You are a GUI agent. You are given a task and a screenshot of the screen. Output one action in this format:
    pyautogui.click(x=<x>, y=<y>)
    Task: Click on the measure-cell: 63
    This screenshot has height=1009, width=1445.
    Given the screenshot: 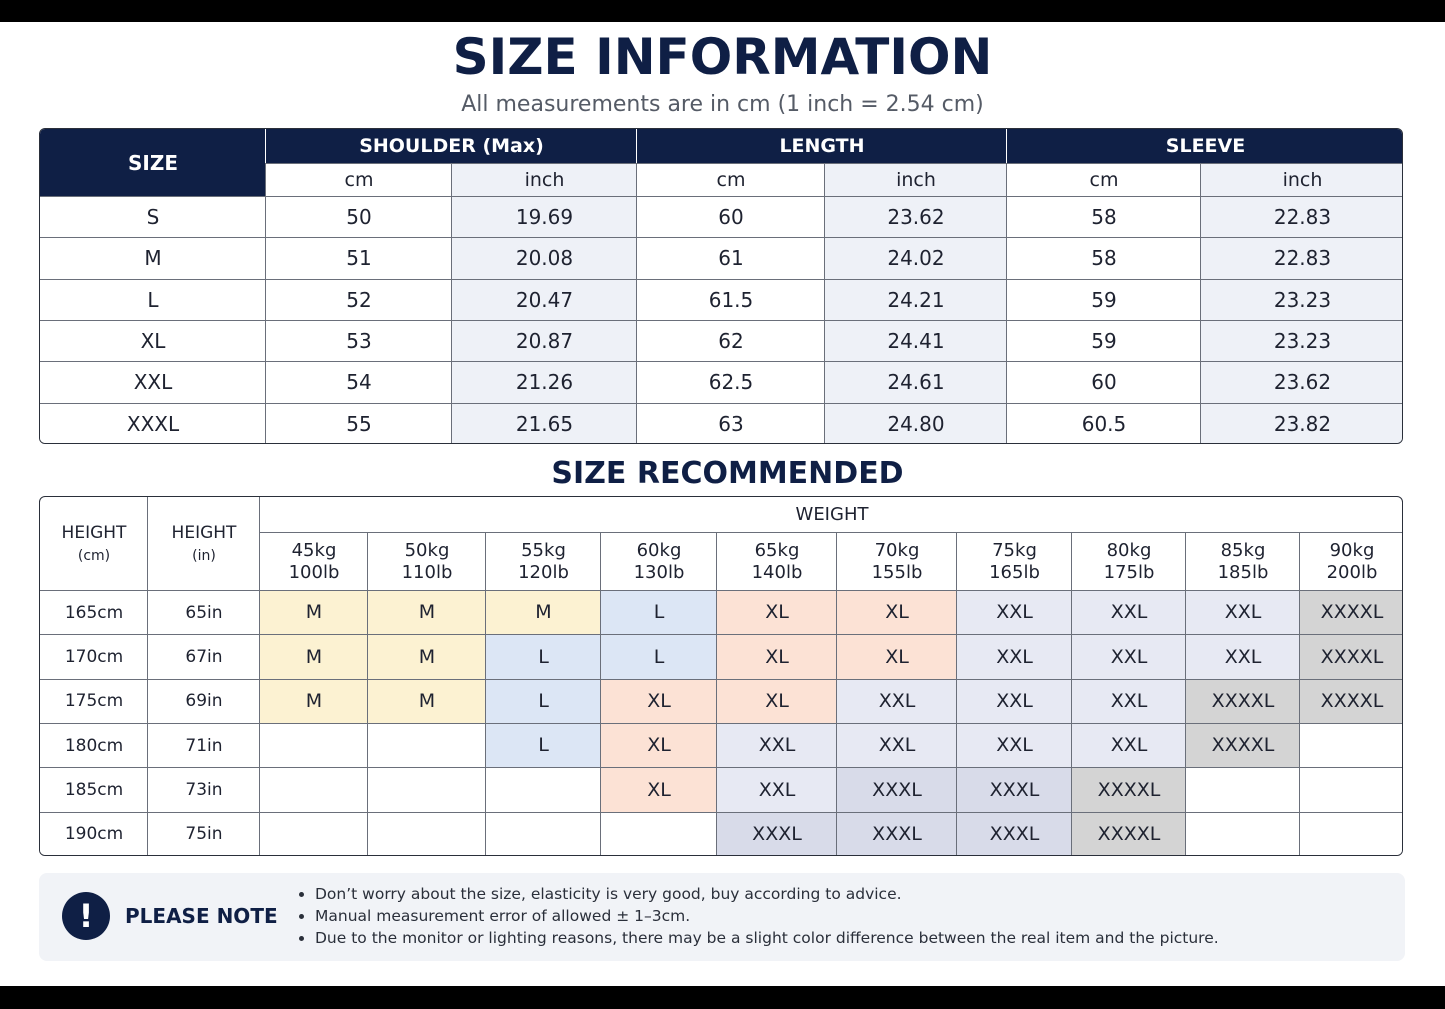 What is the action you would take?
    pyautogui.click(x=730, y=422)
    